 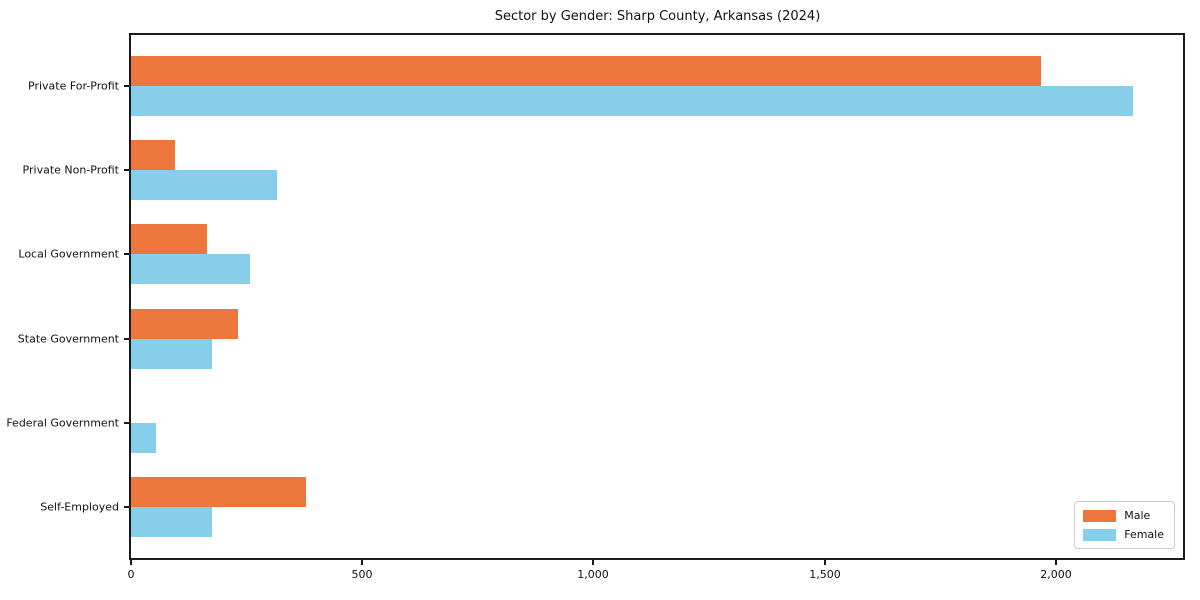 I want to click on legend-item-female: Female, so click(x=1123, y=534).